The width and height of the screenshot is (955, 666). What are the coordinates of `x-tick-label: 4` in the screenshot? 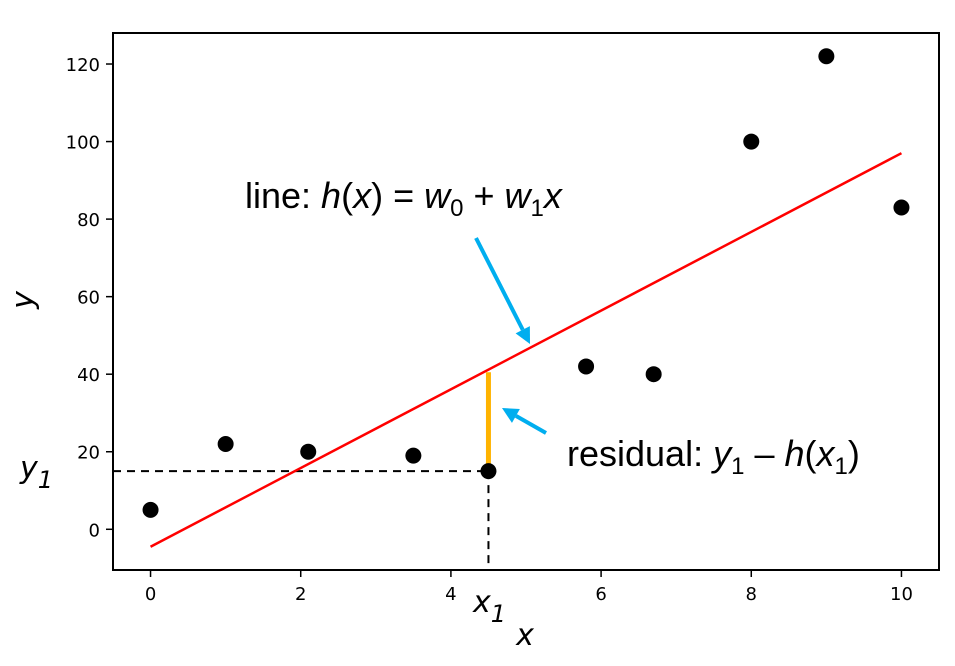 It's located at (450, 594).